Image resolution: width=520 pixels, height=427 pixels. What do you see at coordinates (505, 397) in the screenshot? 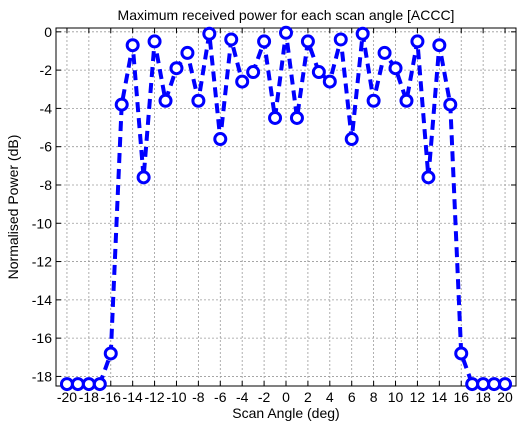
I see `x-tick-label: 20` at bounding box center [505, 397].